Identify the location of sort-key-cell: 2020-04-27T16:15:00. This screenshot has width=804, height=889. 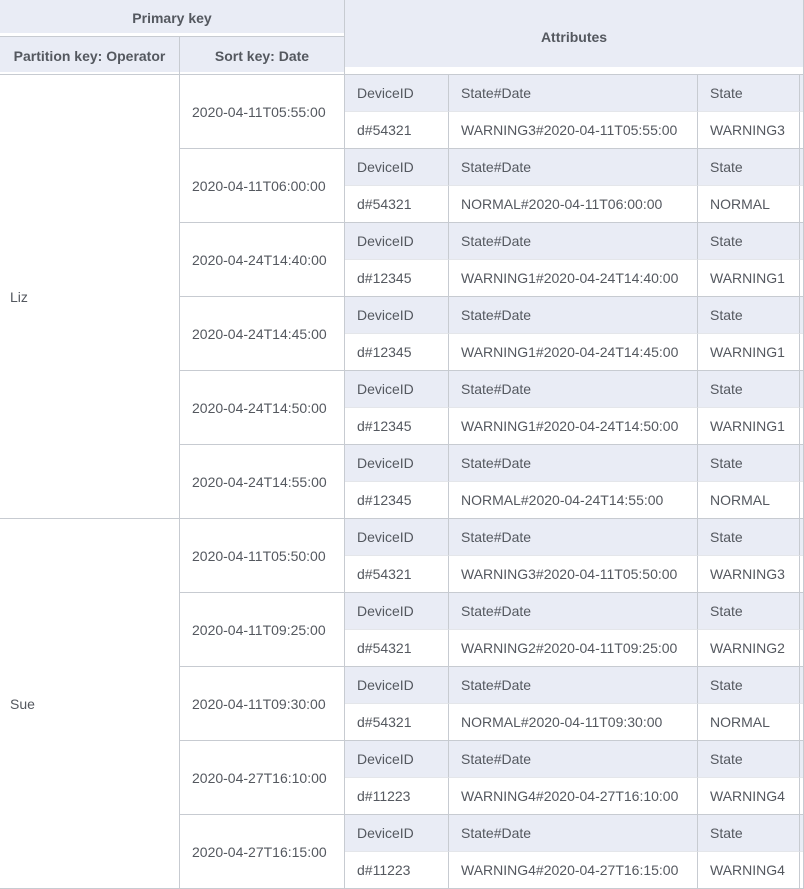
(262, 852).